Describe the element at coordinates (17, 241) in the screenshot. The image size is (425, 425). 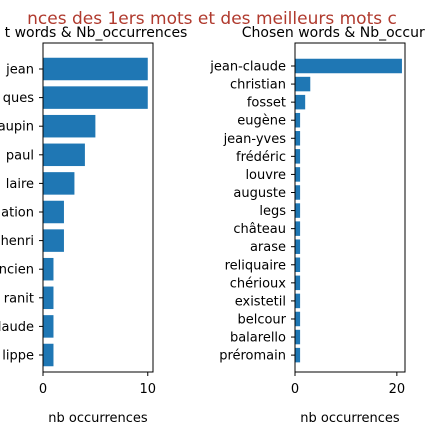
I see `category-label: henri` at that location.